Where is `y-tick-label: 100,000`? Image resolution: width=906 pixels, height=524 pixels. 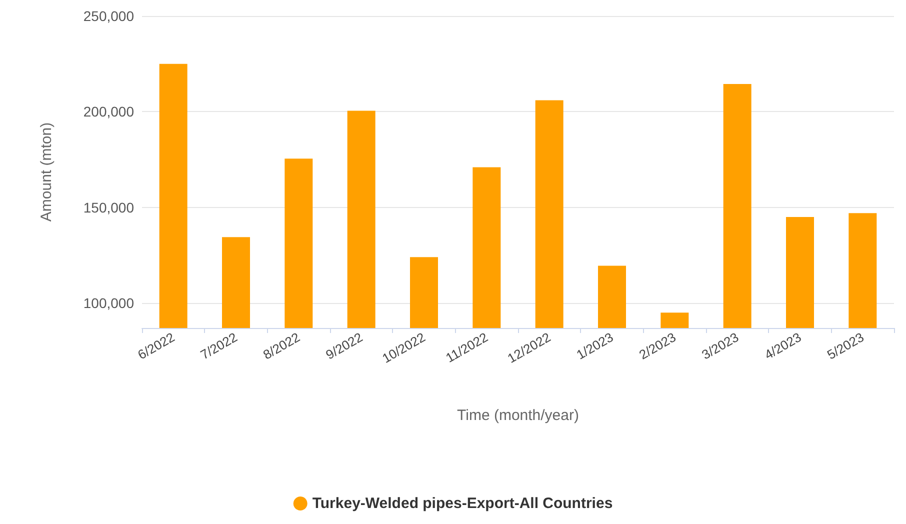 y-tick-label: 100,000 is located at coordinates (108, 303).